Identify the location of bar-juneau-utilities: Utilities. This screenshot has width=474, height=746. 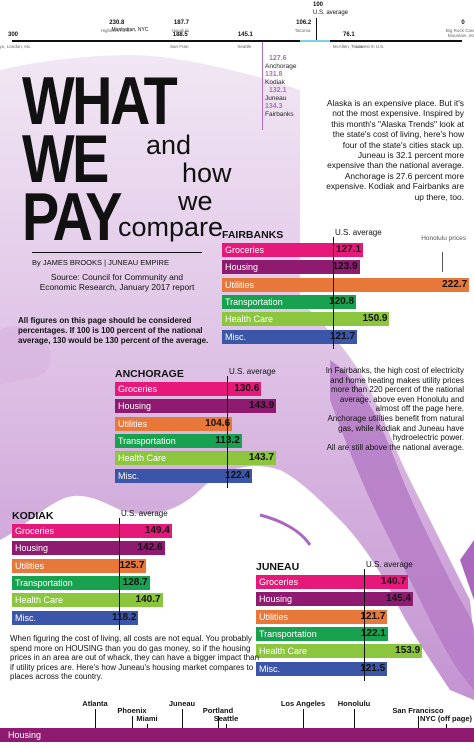
(322, 616).